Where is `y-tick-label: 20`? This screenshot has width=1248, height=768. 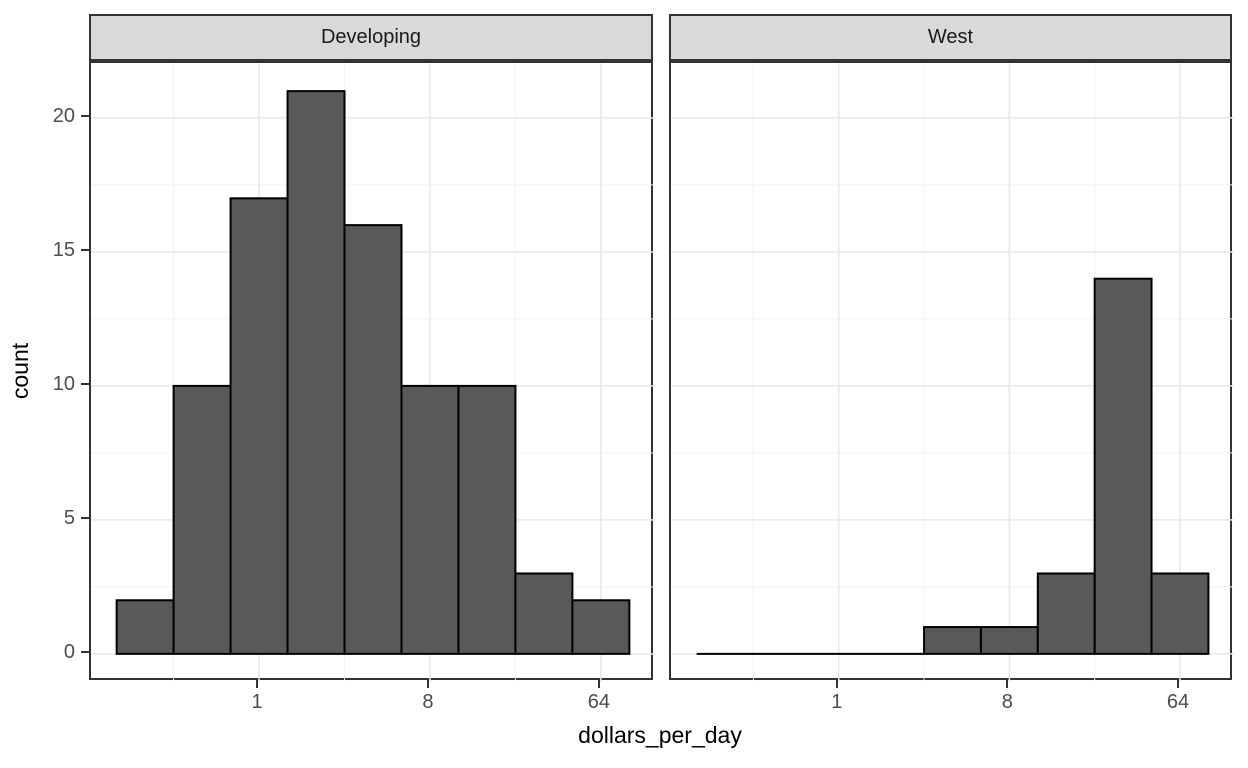
y-tick-label: 20 is located at coordinates (63, 115).